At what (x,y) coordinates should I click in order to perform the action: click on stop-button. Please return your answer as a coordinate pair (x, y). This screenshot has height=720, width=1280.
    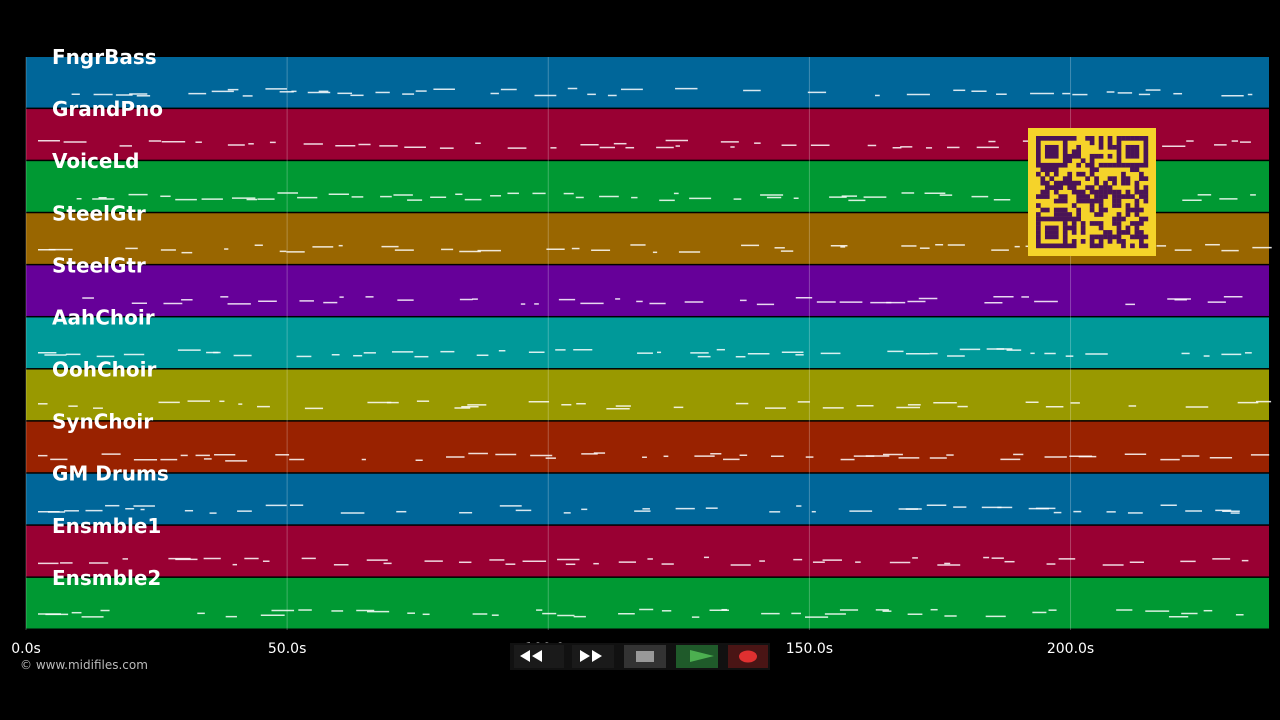
    Looking at the image, I should click on (645, 656).